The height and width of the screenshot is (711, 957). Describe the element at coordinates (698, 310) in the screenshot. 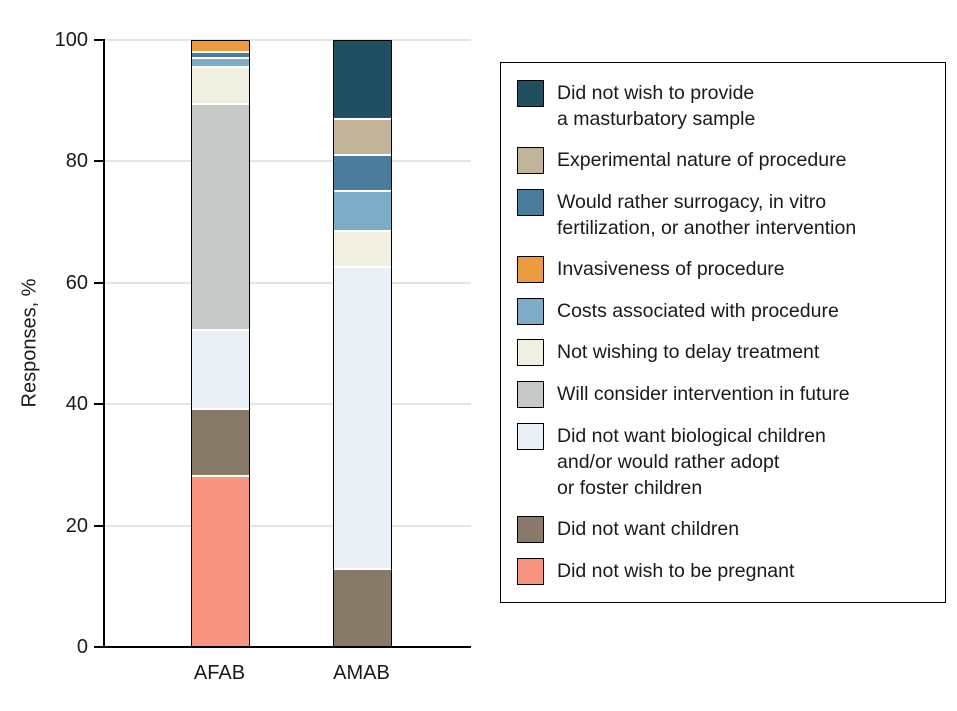

I see `legend-label: Costs associated with procedure` at that location.